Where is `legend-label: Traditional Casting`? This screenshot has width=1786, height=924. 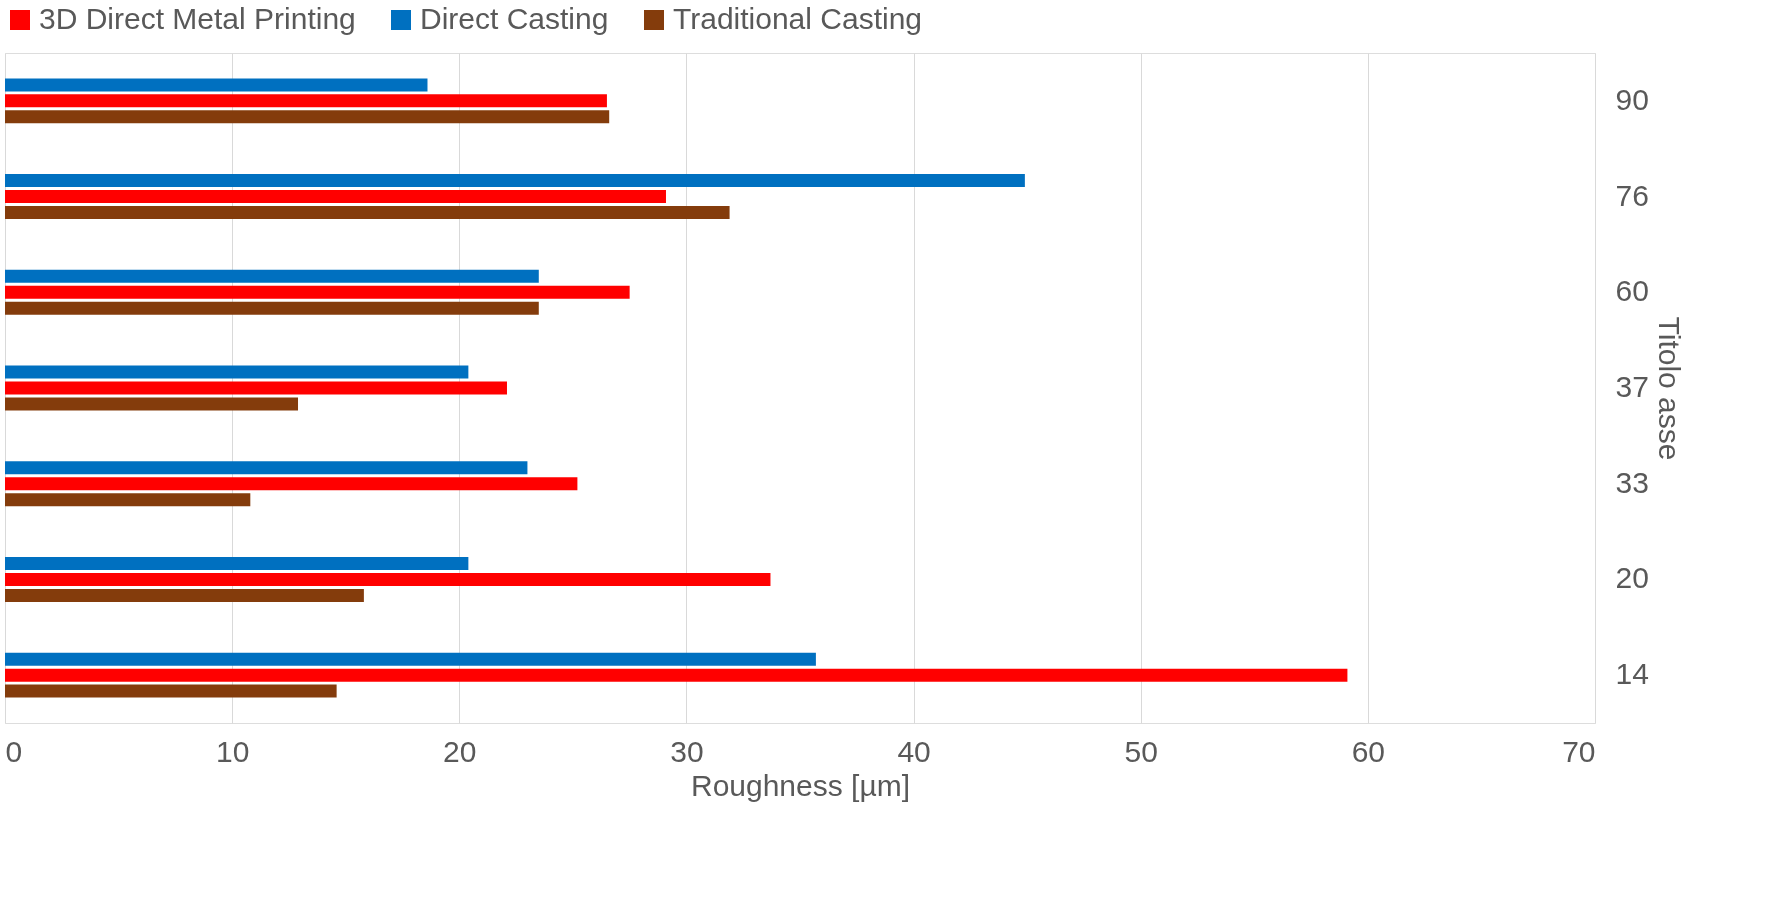
legend-label: Traditional Casting is located at coordinates (798, 18).